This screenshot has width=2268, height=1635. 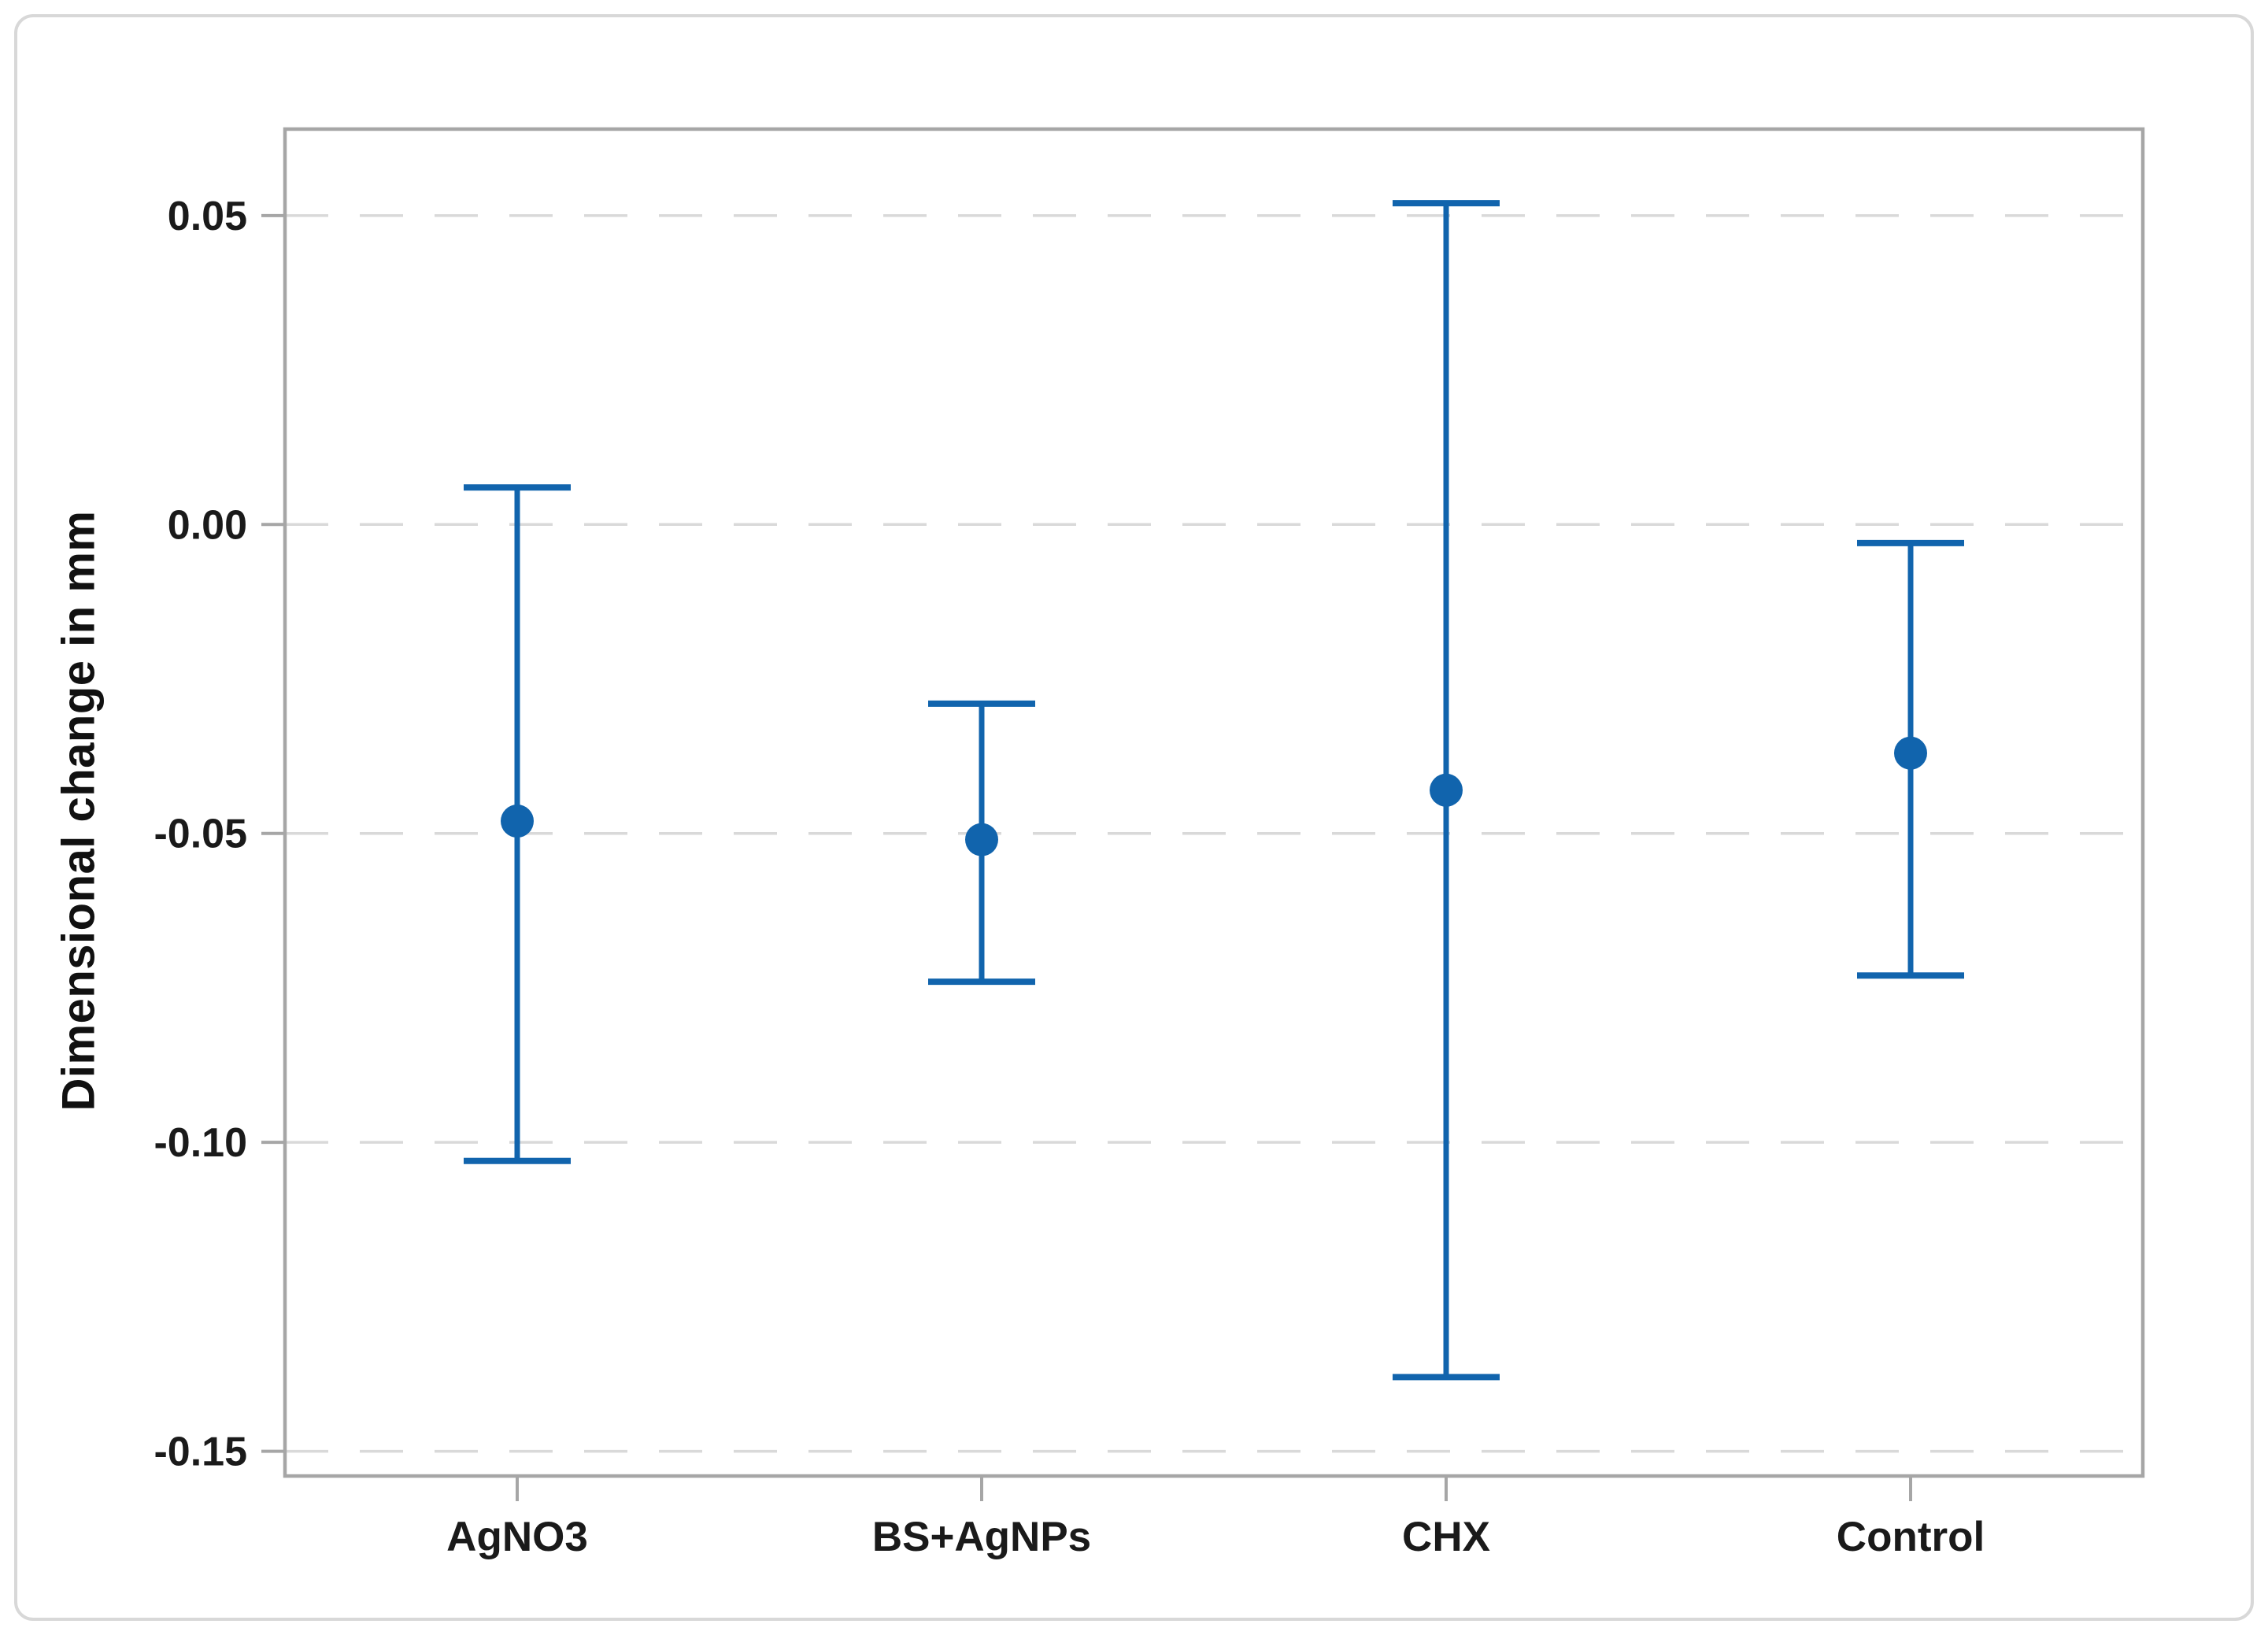 I want to click on y-tick-label: -0.05, so click(x=201, y=834).